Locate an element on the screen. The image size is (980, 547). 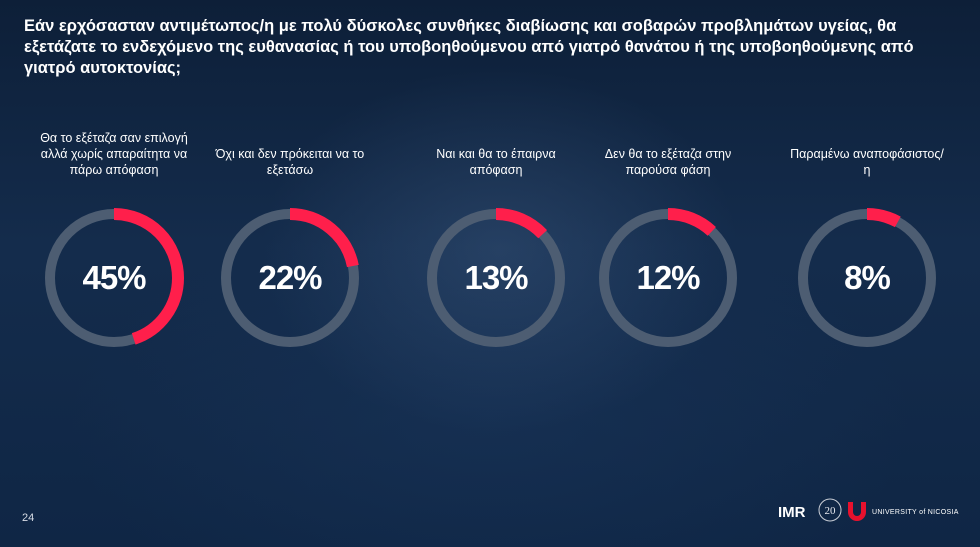
value-label: 8% is located at coordinates (867, 277).